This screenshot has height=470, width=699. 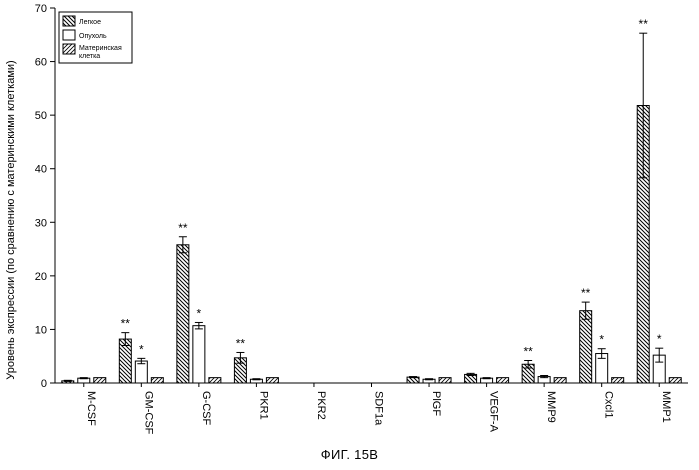 What do you see at coordinates (494, 412) in the screenshot?
I see `x-tick-label: VEGF-A` at bounding box center [494, 412].